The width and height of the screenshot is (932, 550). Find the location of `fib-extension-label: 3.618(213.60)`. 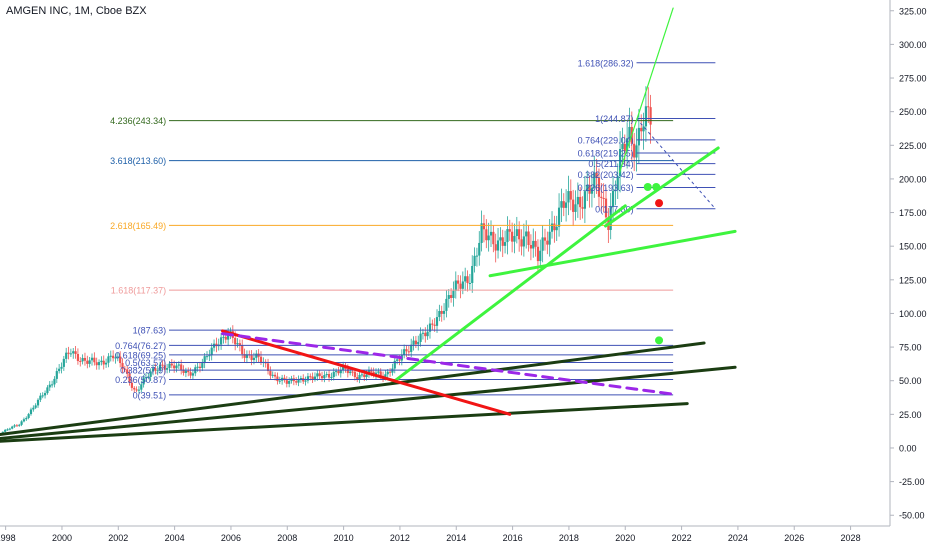

fib-extension-label: 3.618(213.60) is located at coordinates (138, 161).